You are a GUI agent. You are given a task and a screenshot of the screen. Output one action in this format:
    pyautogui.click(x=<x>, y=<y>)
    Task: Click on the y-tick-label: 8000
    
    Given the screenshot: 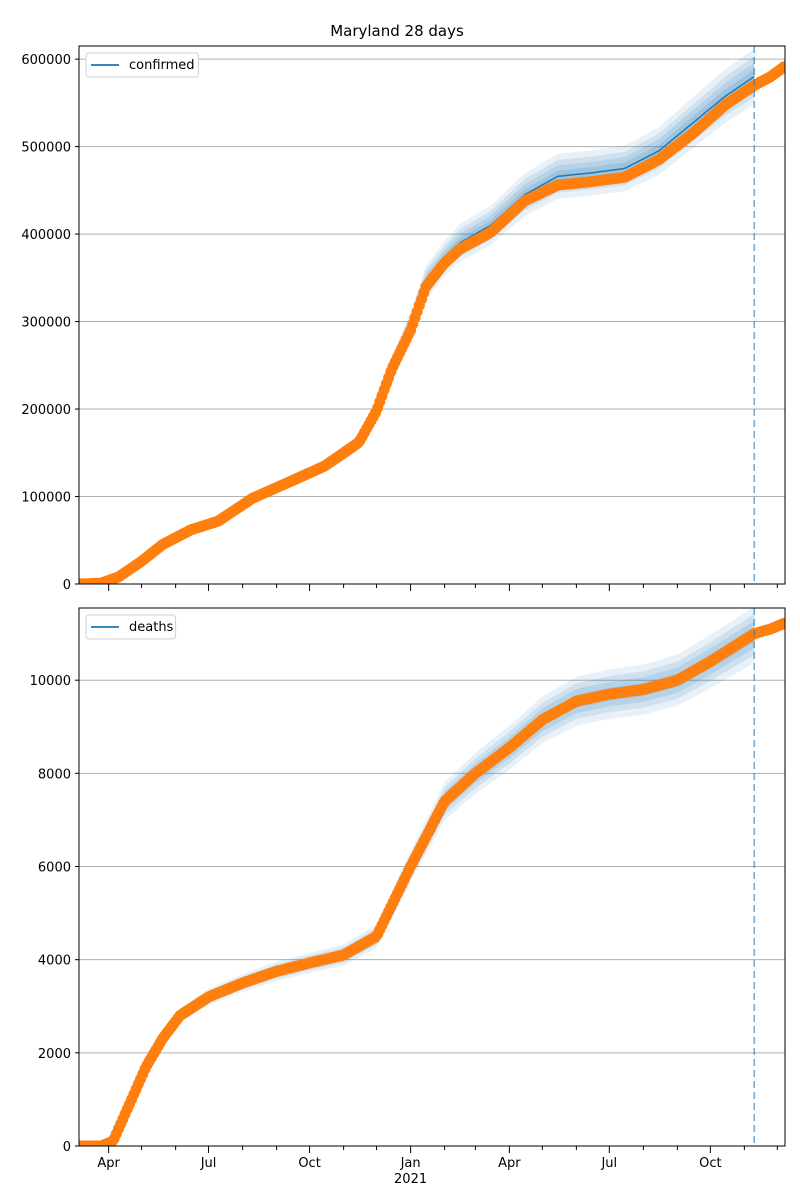 What is the action you would take?
    pyautogui.click(x=54, y=774)
    